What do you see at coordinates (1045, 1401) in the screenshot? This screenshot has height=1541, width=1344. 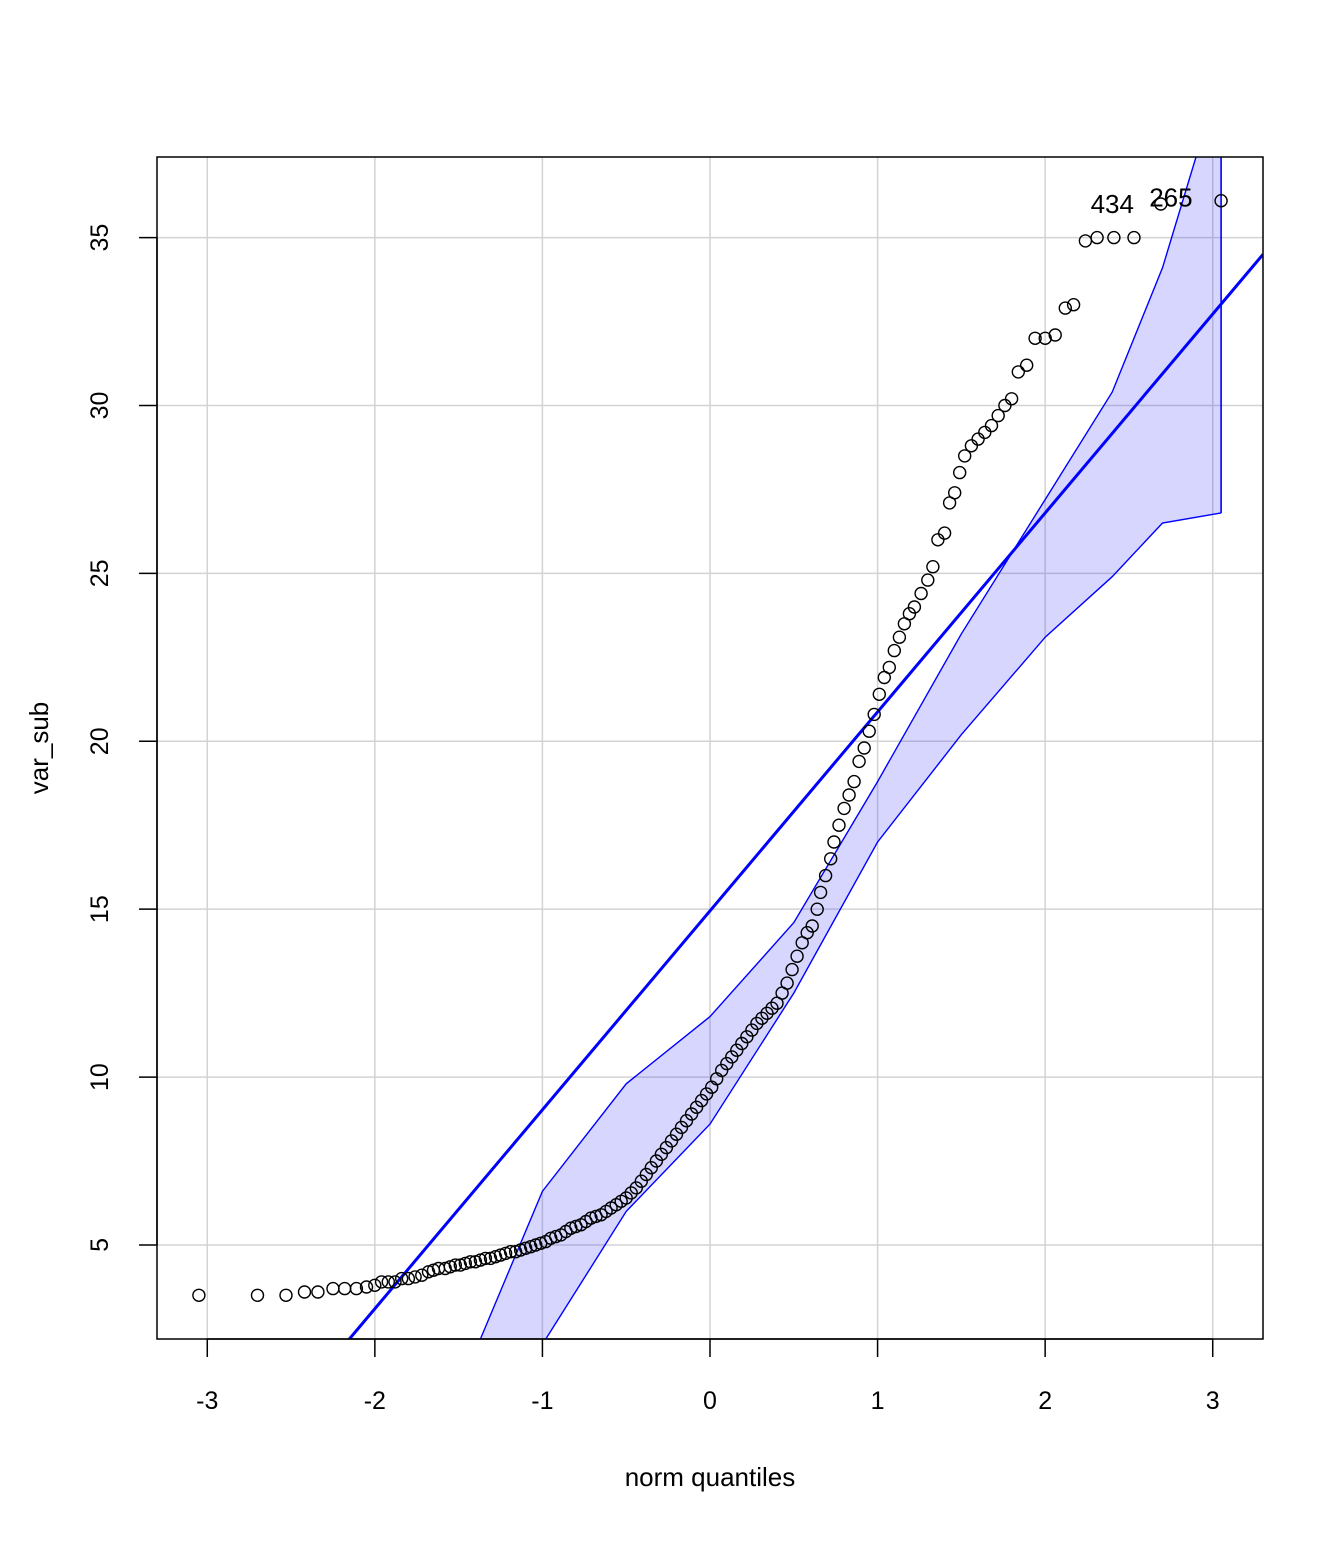 I see `x-tick-label: 2` at bounding box center [1045, 1401].